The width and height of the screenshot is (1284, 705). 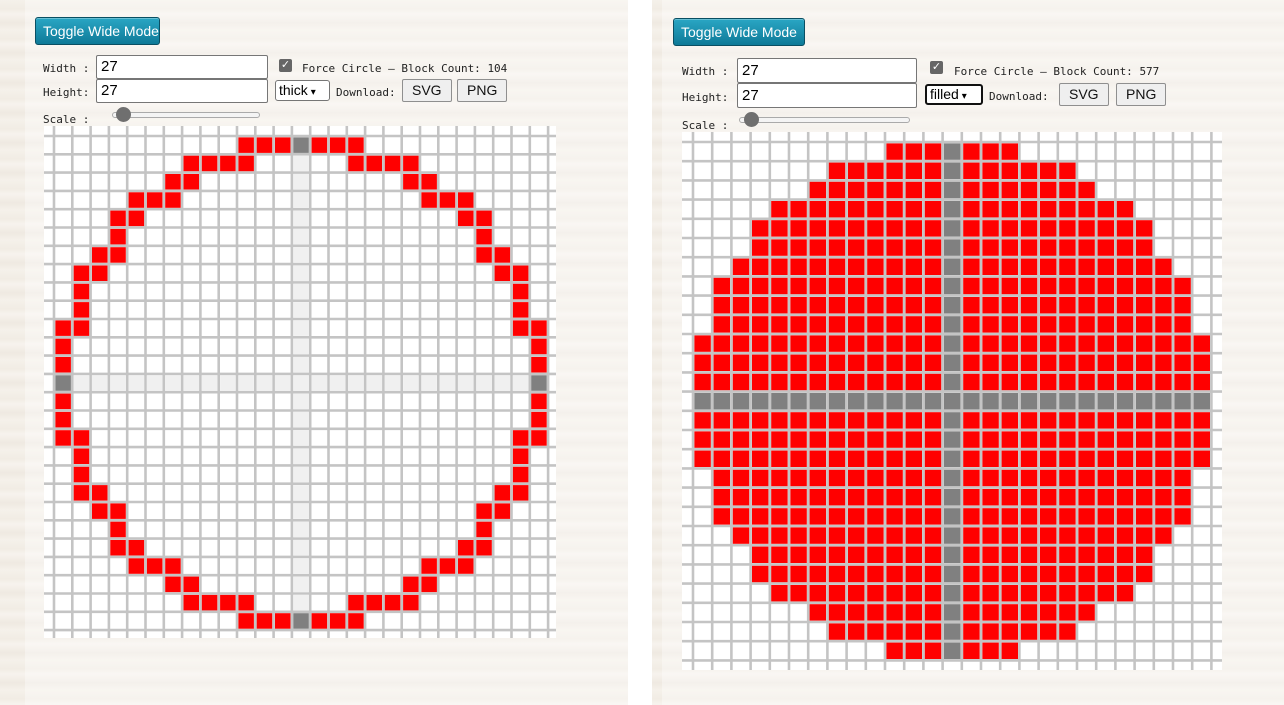 I want to click on svg-download-button: SVG, so click(x=1084, y=94).